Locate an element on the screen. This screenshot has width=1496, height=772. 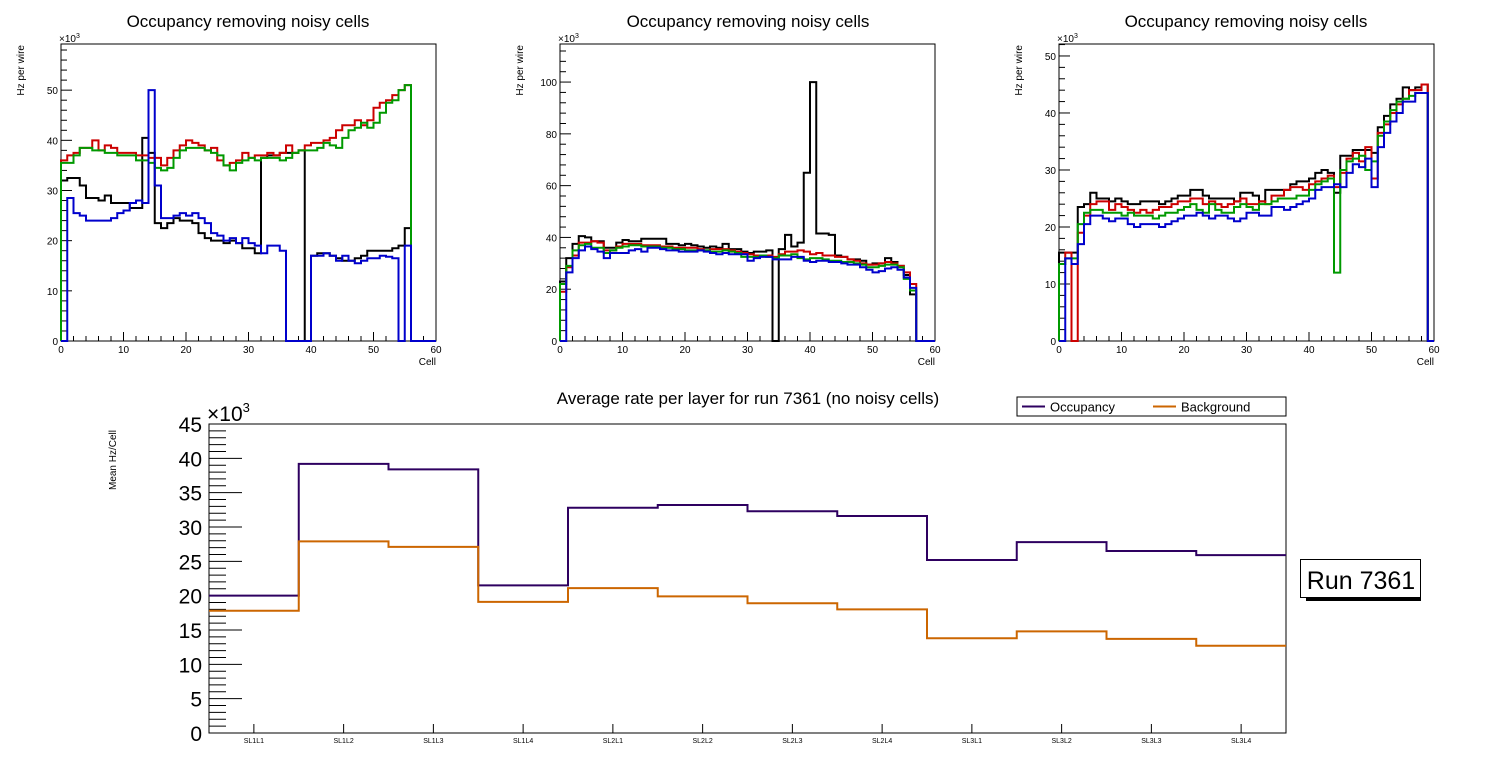
legend: Occupancy Background is located at coordinates (1151, 406).